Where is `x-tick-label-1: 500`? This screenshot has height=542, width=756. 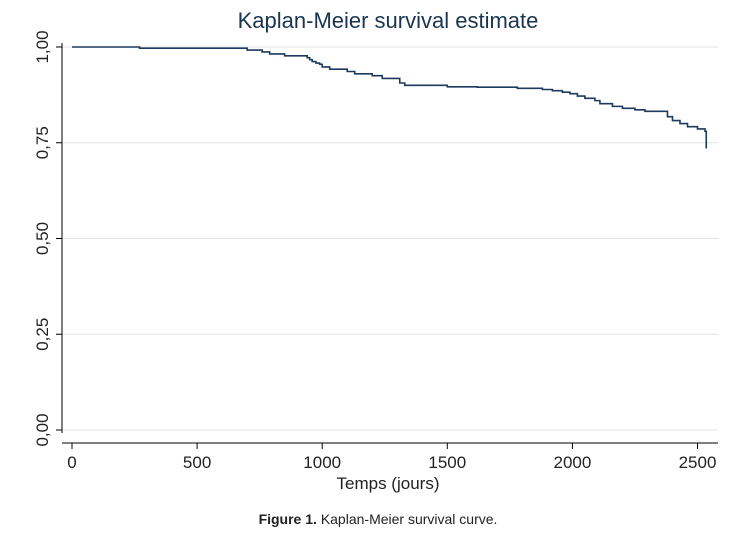
x-tick-label-1: 500 is located at coordinates (197, 462).